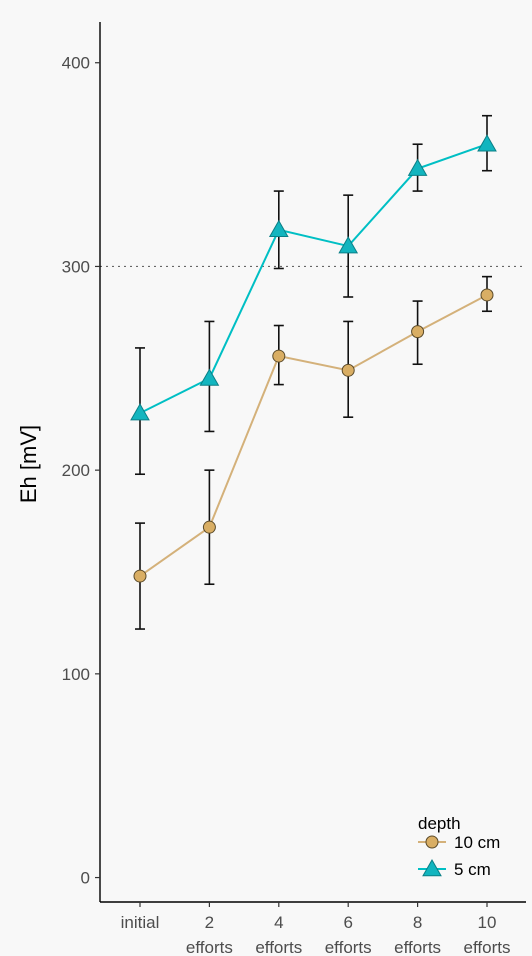 This screenshot has height=956, width=532. What do you see at coordinates (439, 823) in the screenshot?
I see `legend-title: depth` at bounding box center [439, 823].